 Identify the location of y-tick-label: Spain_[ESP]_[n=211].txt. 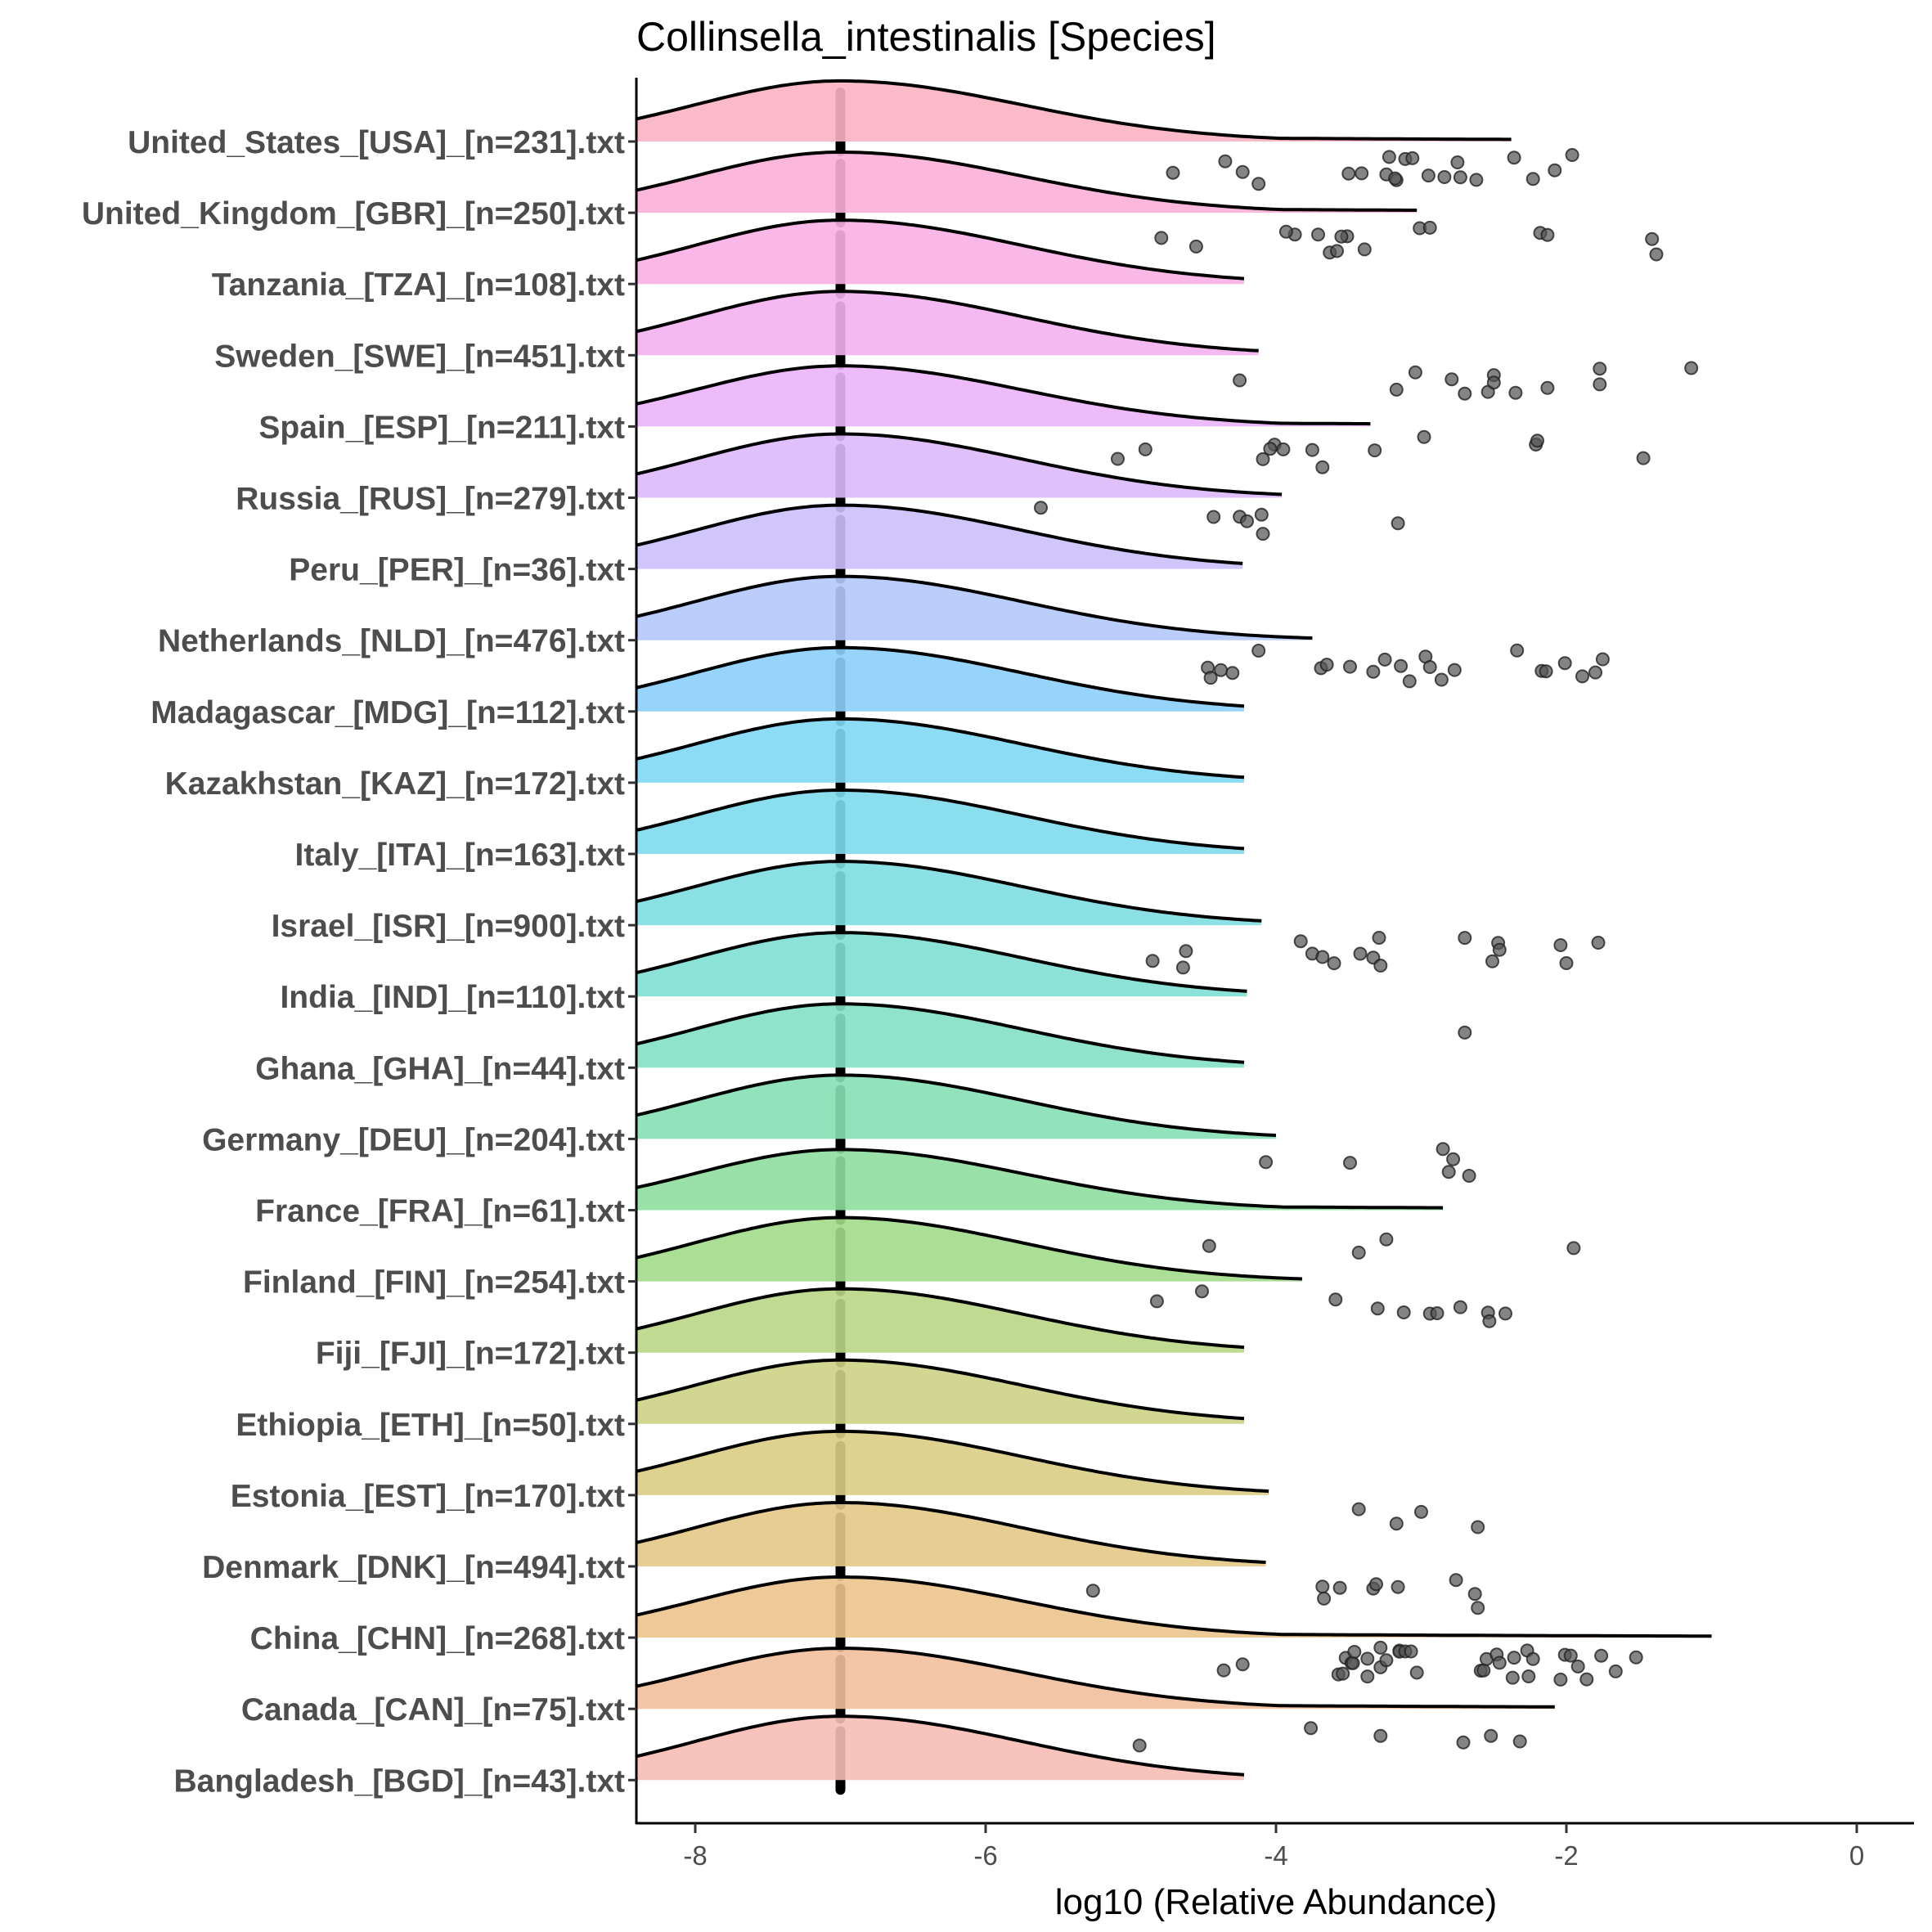
(441, 427).